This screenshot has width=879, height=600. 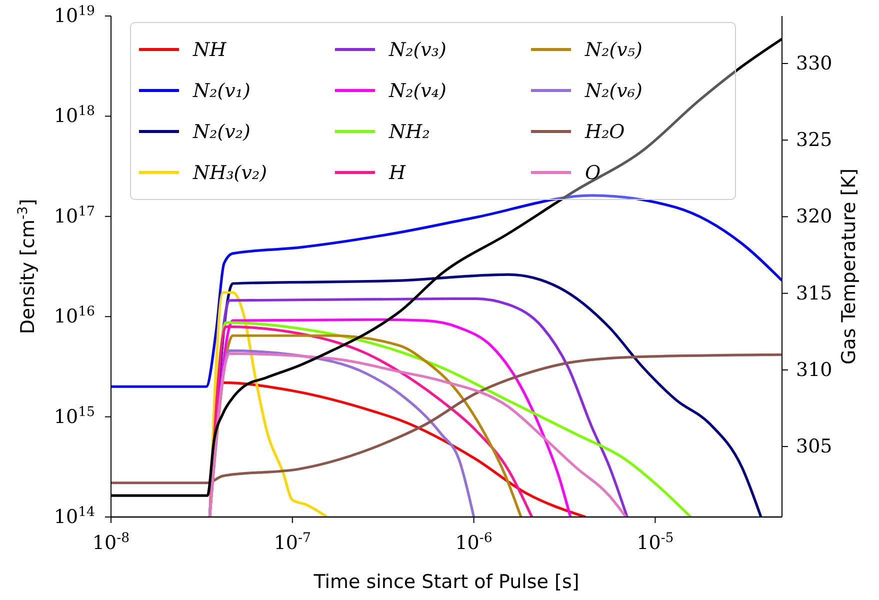 I want to click on y2-tick-label: 305, so click(x=814, y=447).